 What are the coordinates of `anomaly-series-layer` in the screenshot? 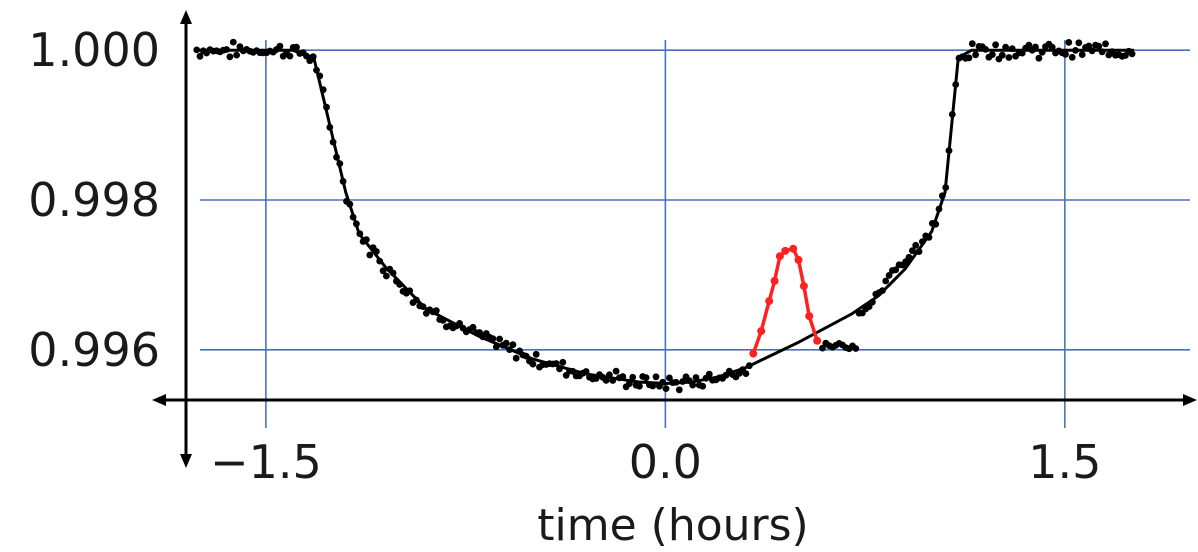 It's located at (785, 301).